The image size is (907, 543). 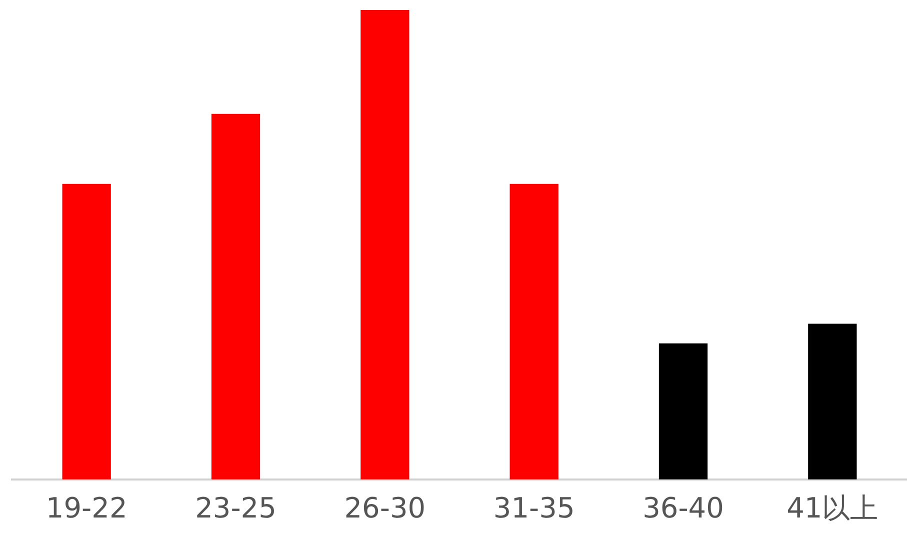 What do you see at coordinates (385, 507) in the screenshot?
I see `x-tick-label: 26-30` at bounding box center [385, 507].